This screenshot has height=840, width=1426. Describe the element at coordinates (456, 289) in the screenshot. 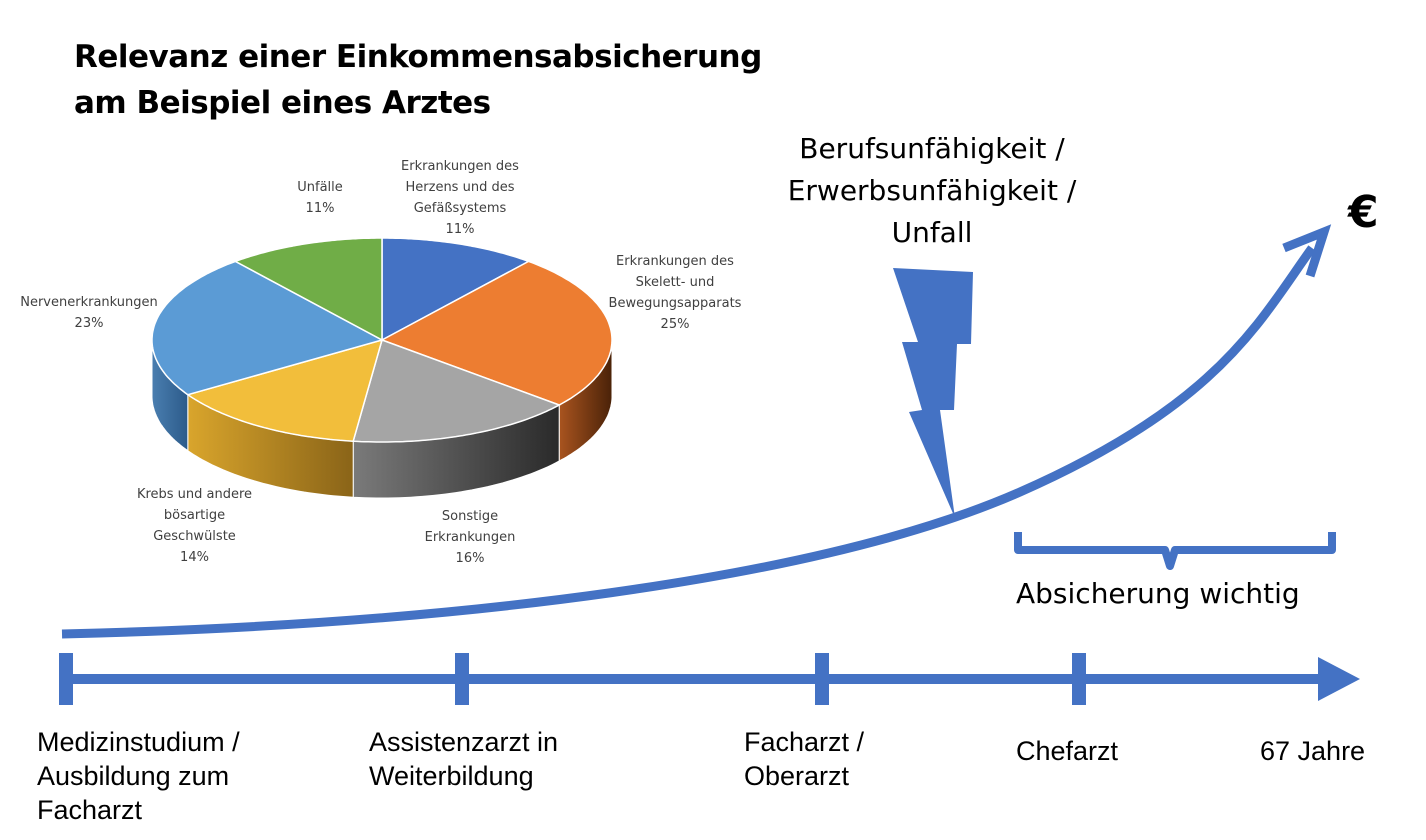

I see `pie-slice-heart` at that location.